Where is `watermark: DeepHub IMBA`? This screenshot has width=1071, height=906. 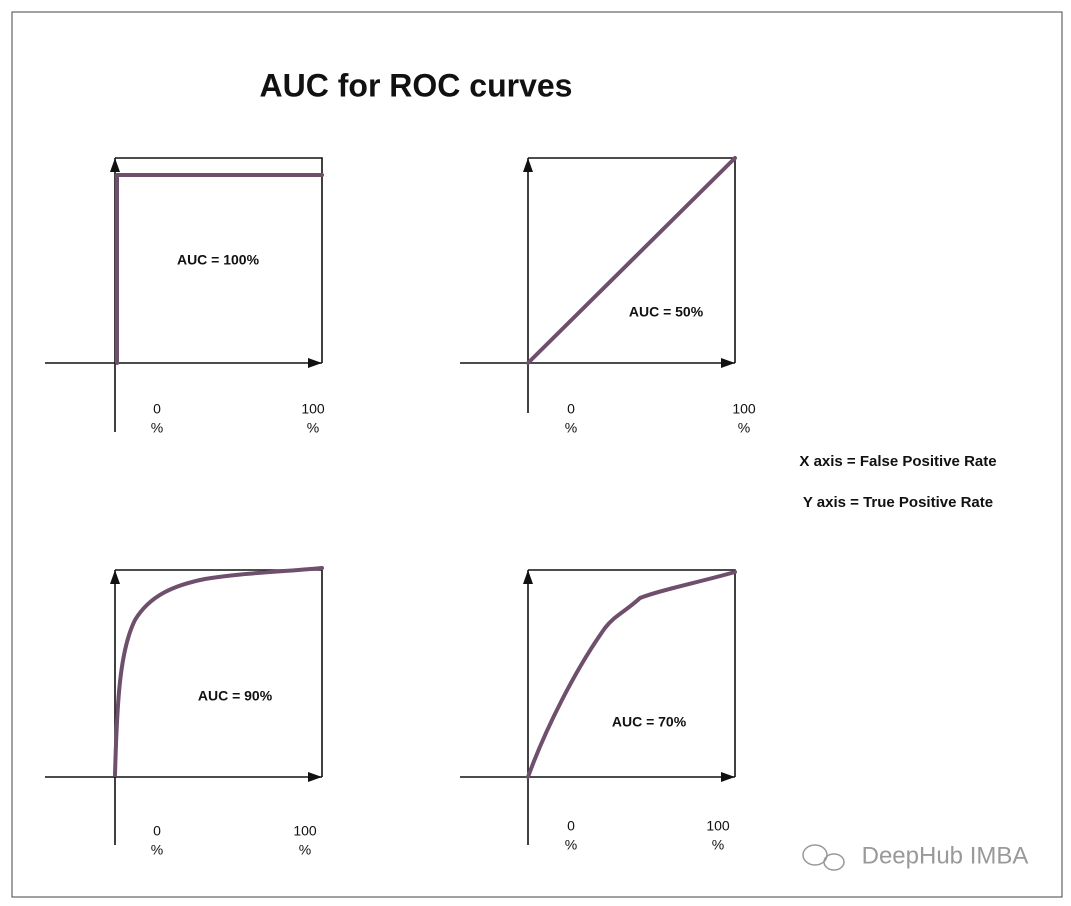
watermark: DeepHub IMBA is located at coordinates (945, 855).